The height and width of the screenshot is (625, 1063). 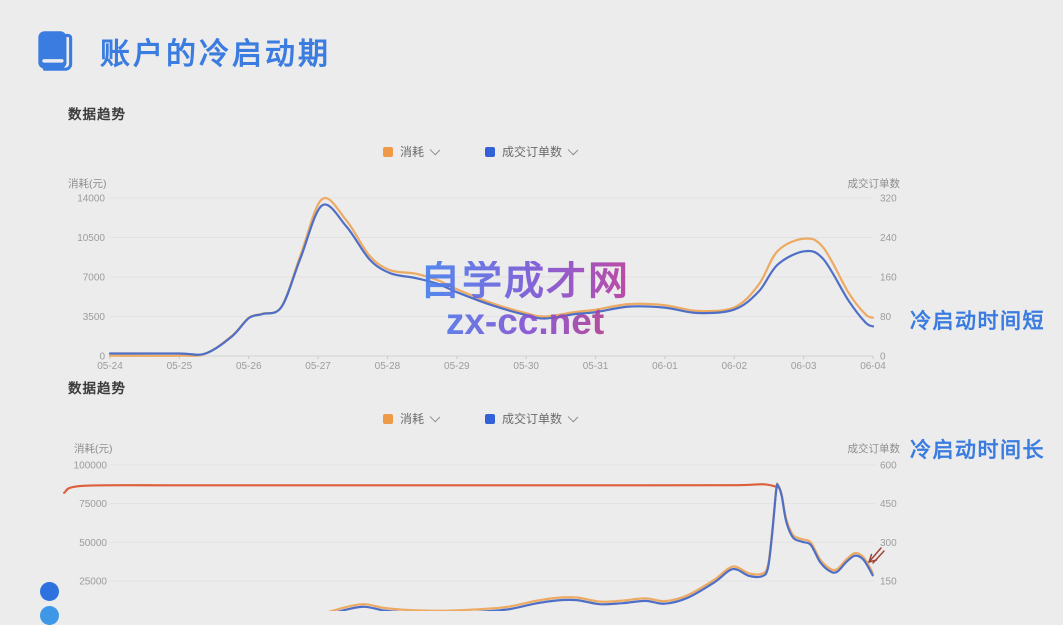 I want to click on svg-text: 06-01, so click(x=665, y=366).